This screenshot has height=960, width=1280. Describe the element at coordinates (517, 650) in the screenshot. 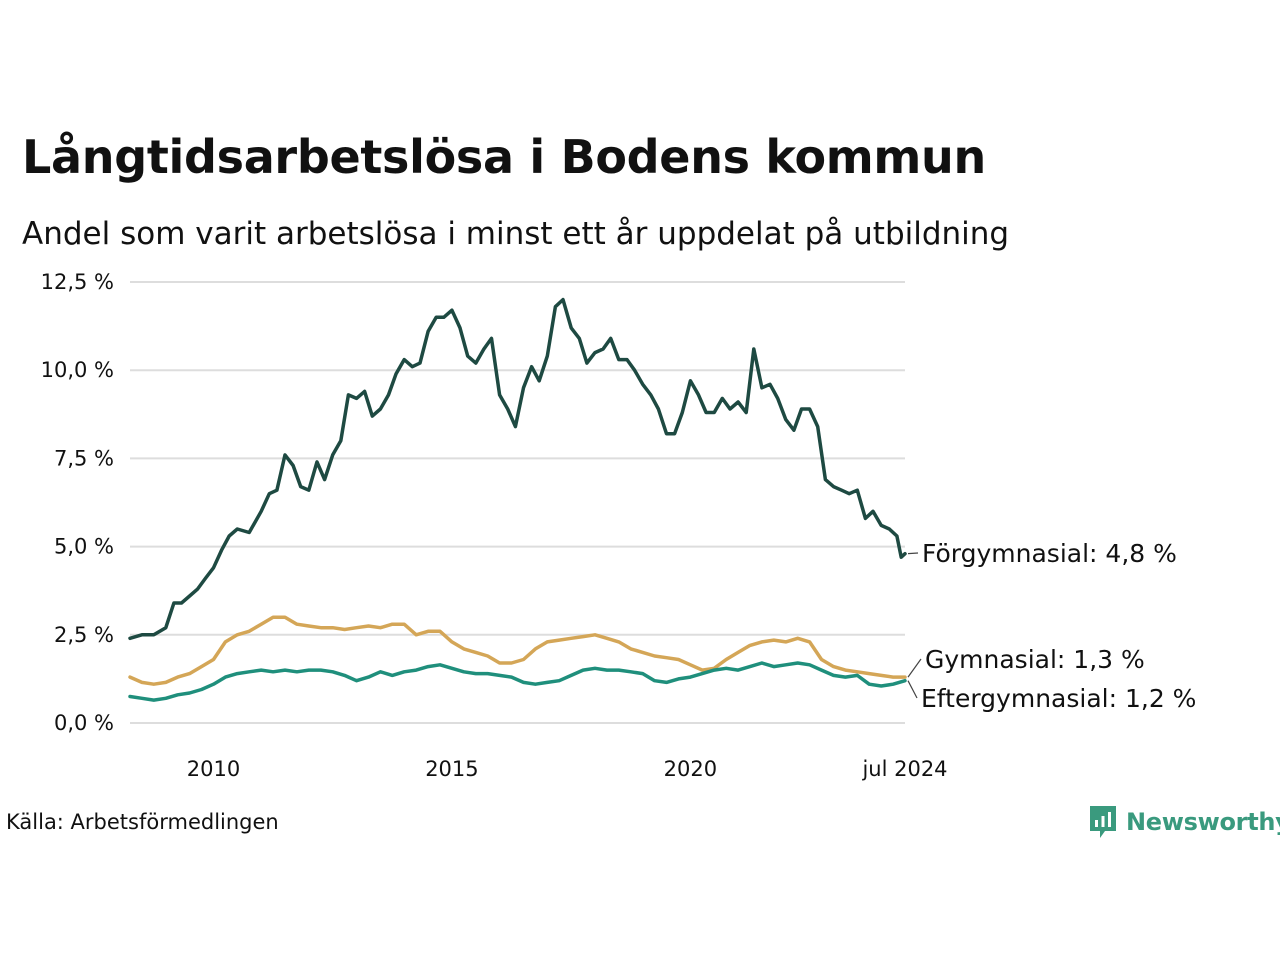

I see `series-line-gymnasial` at that location.